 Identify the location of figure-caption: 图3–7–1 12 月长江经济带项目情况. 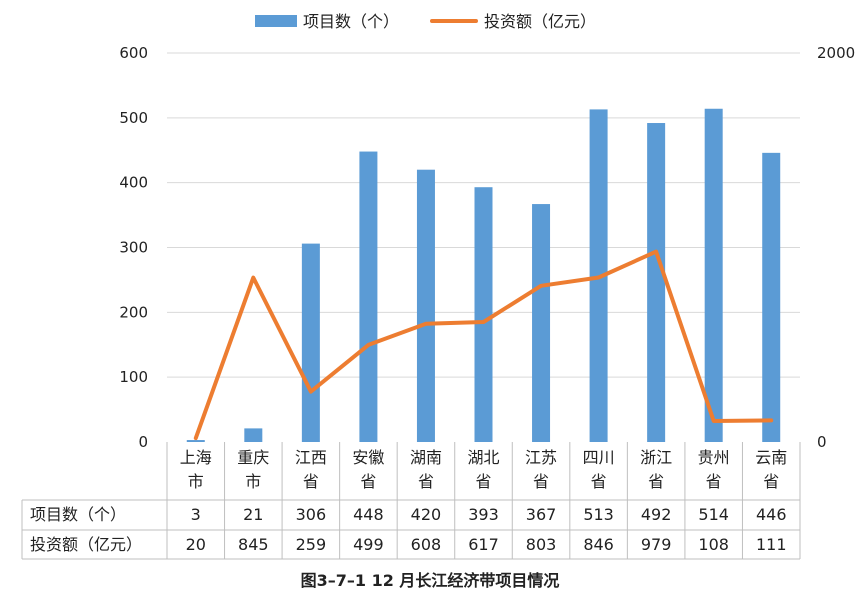
(430, 580).